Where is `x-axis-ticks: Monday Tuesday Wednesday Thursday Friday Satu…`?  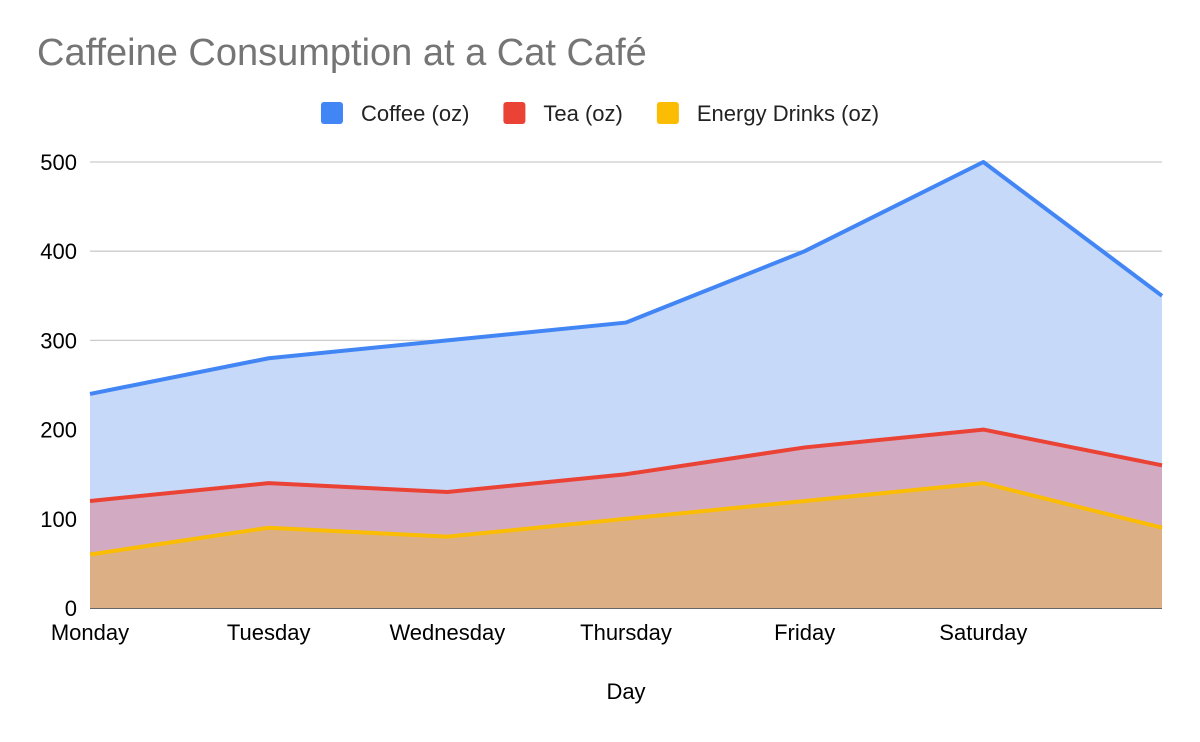 x-axis-ticks: Monday Tuesday Wednesday Thursday Friday Satu… is located at coordinates (539, 632).